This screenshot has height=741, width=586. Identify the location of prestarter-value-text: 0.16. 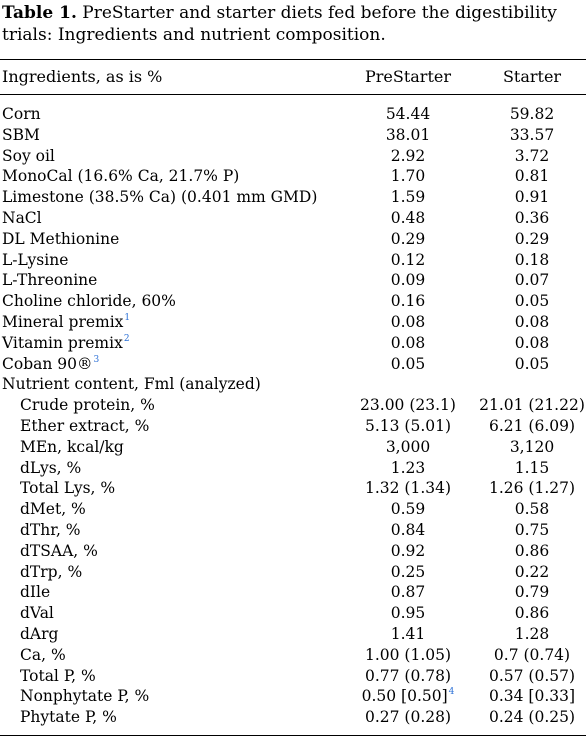
(408, 301).